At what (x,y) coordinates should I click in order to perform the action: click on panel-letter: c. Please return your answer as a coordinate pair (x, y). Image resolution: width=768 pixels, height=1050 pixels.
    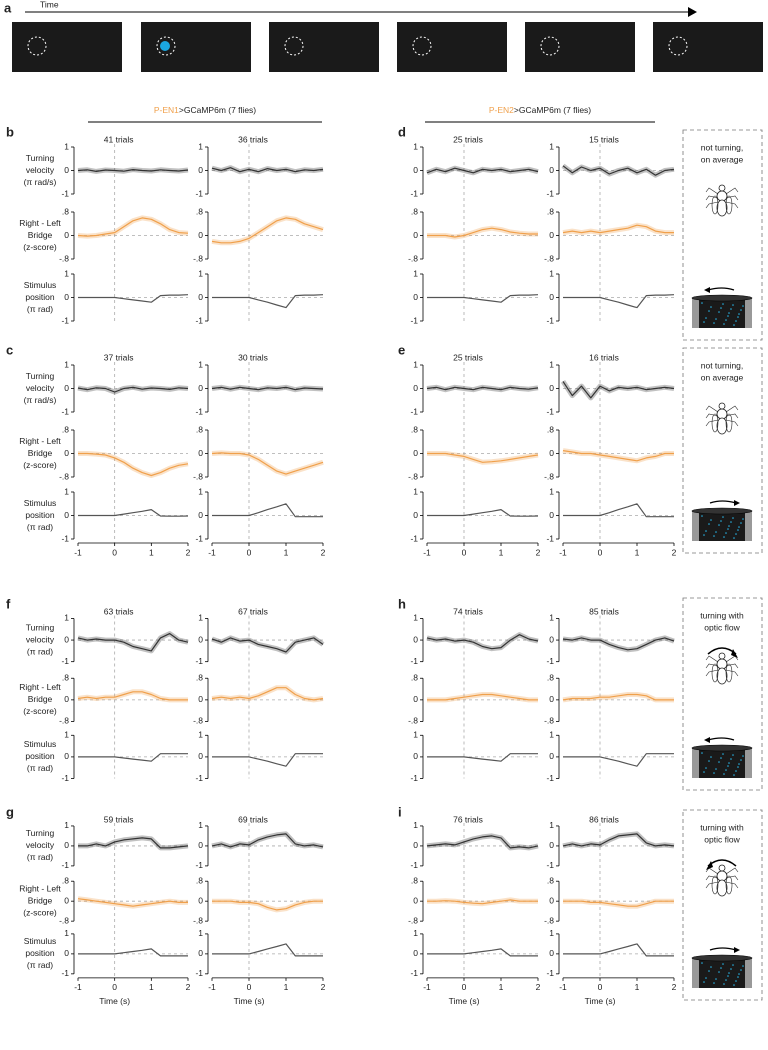
    Looking at the image, I should click on (9, 349).